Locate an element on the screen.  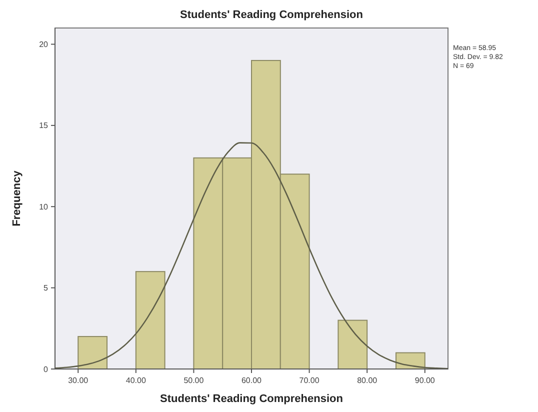
y-tick-label: 15 is located at coordinates (44, 125).